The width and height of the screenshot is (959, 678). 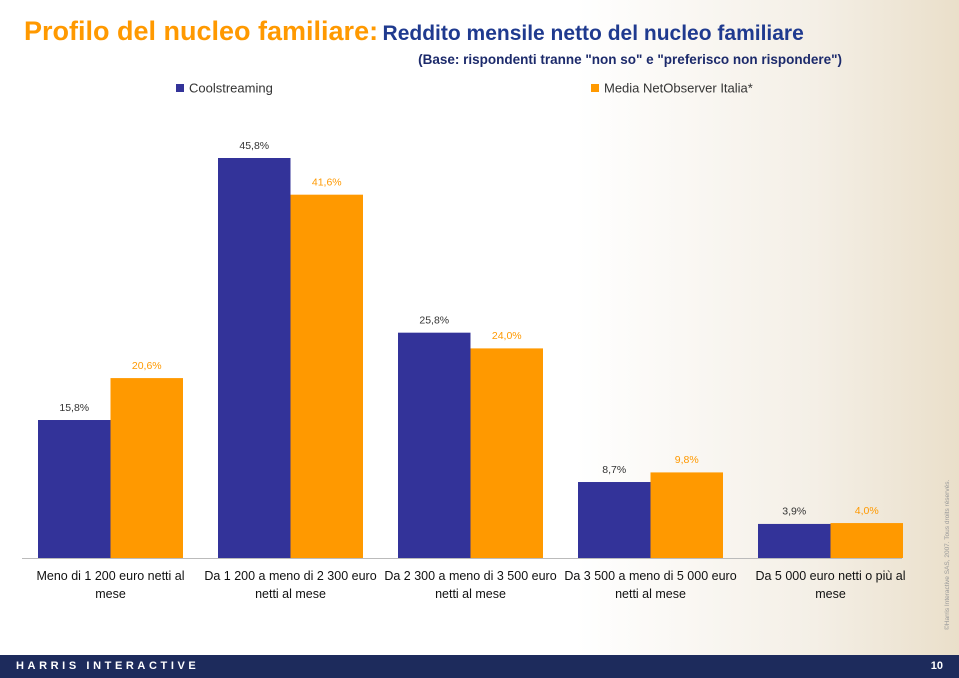 What do you see at coordinates (254, 146) in the screenshot?
I see `value-label: 45,8%` at bounding box center [254, 146].